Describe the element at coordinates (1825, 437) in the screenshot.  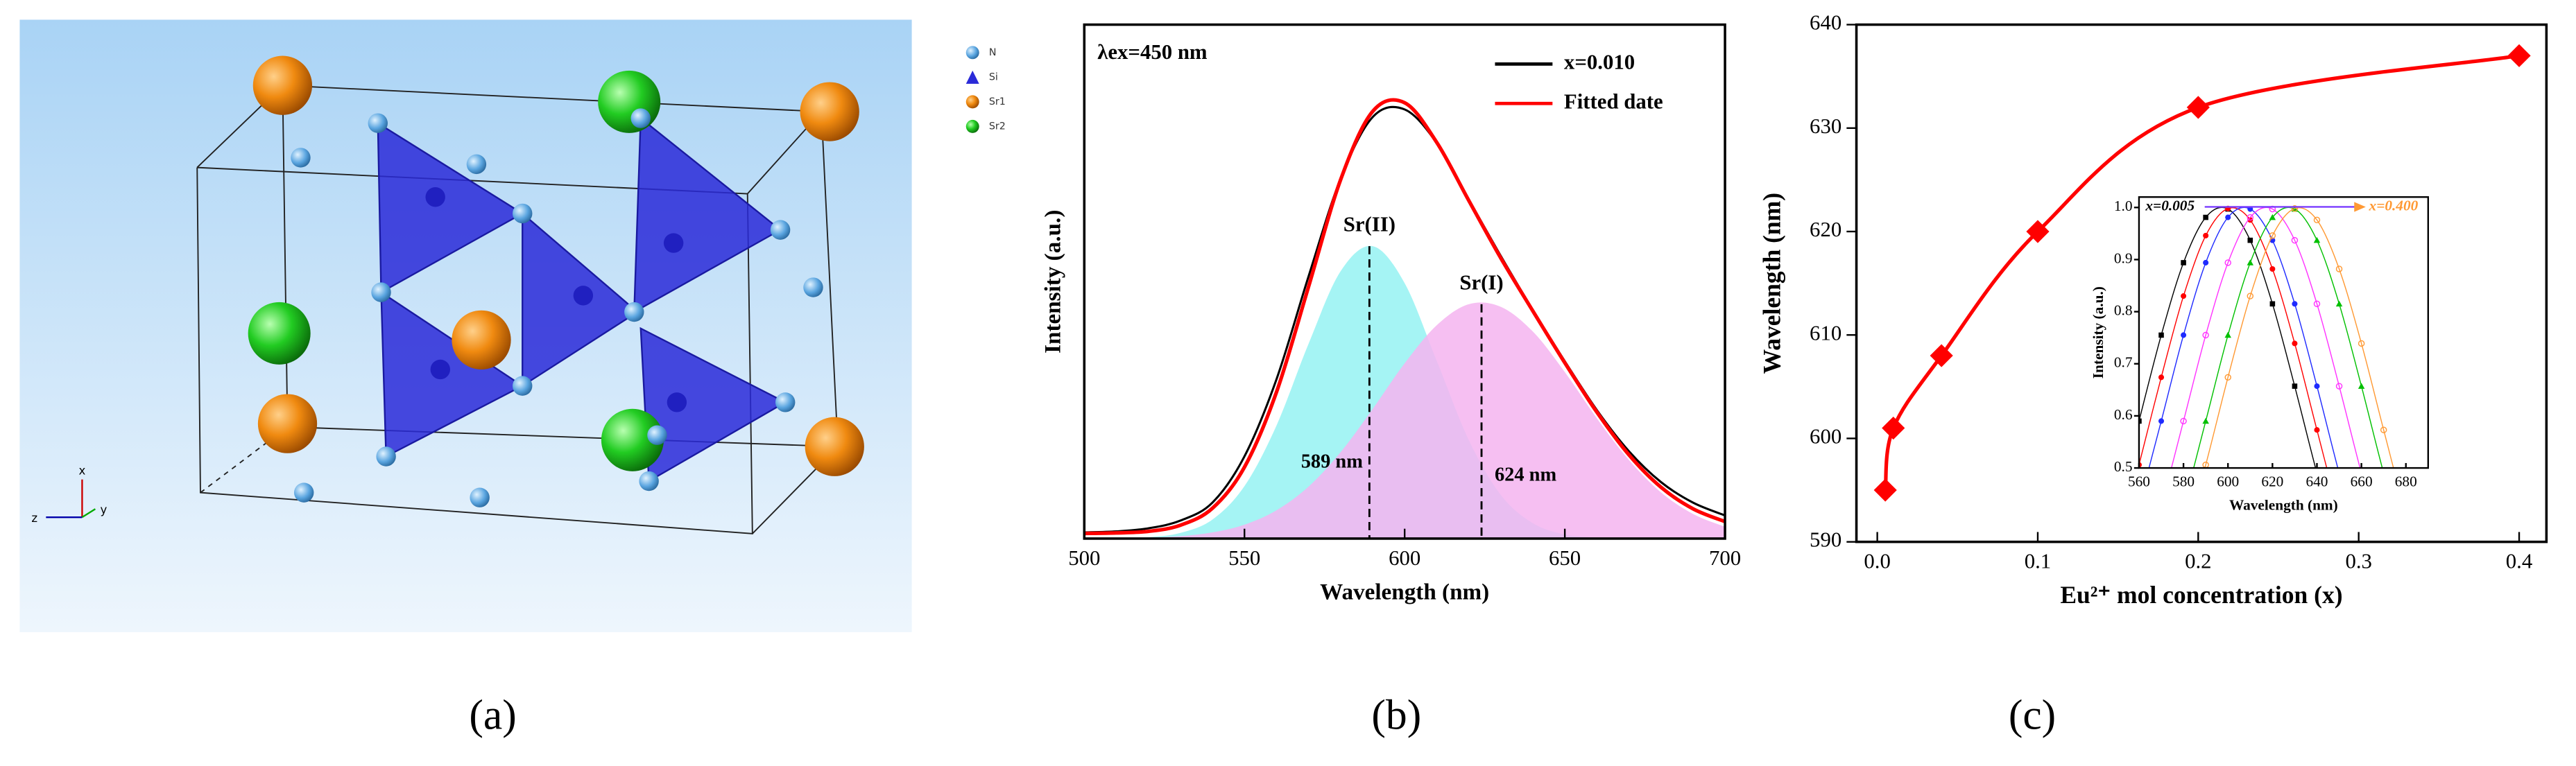
I see `y-tick-label: 600` at that location.